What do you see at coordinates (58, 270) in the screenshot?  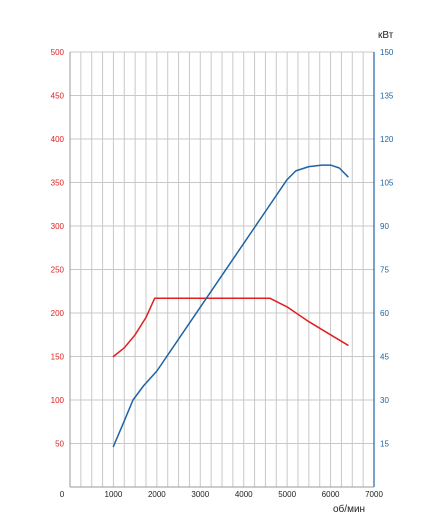 I see `left-tick-label: 250` at bounding box center [58, 270].